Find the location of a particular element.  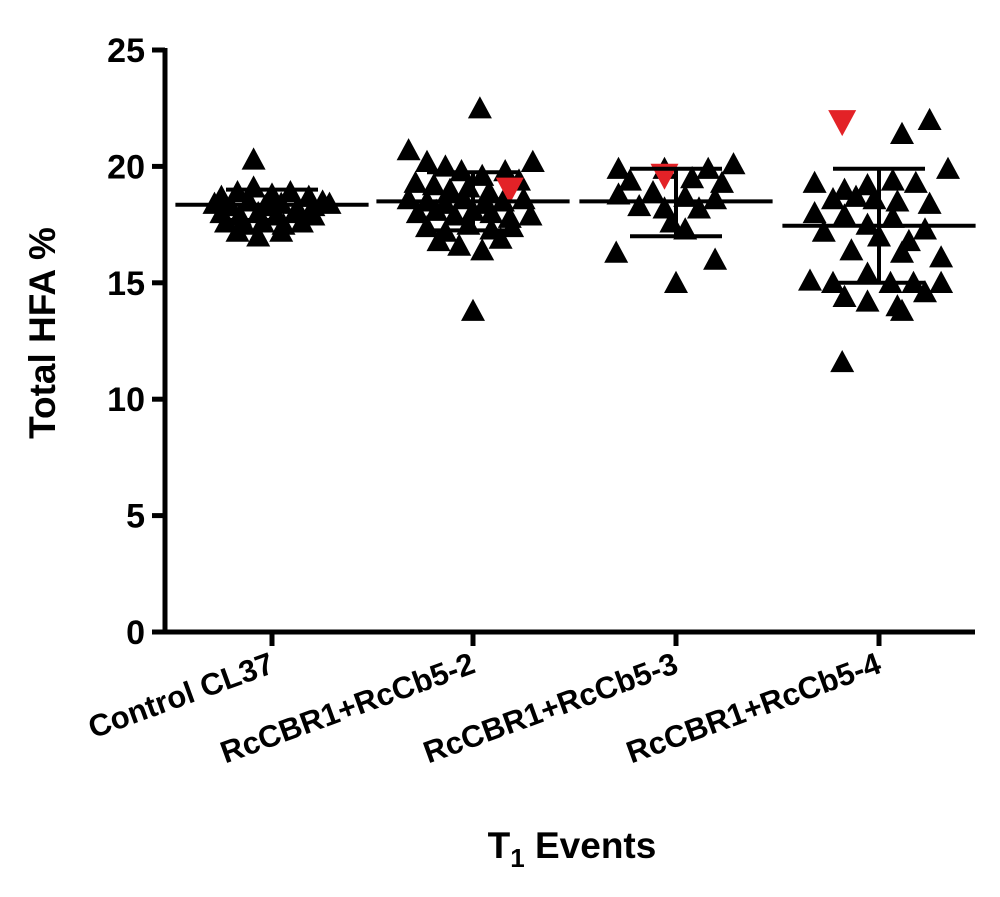

x-axis-label-subscript: 1 is located at coordinates (517, 858).